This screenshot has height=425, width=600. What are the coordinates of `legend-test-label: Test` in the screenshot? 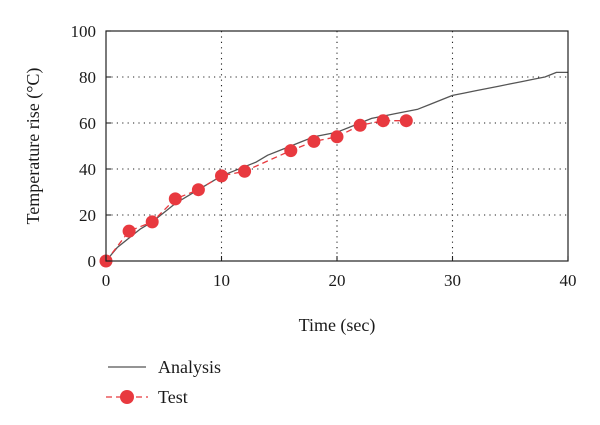 It's located at (173, 397).